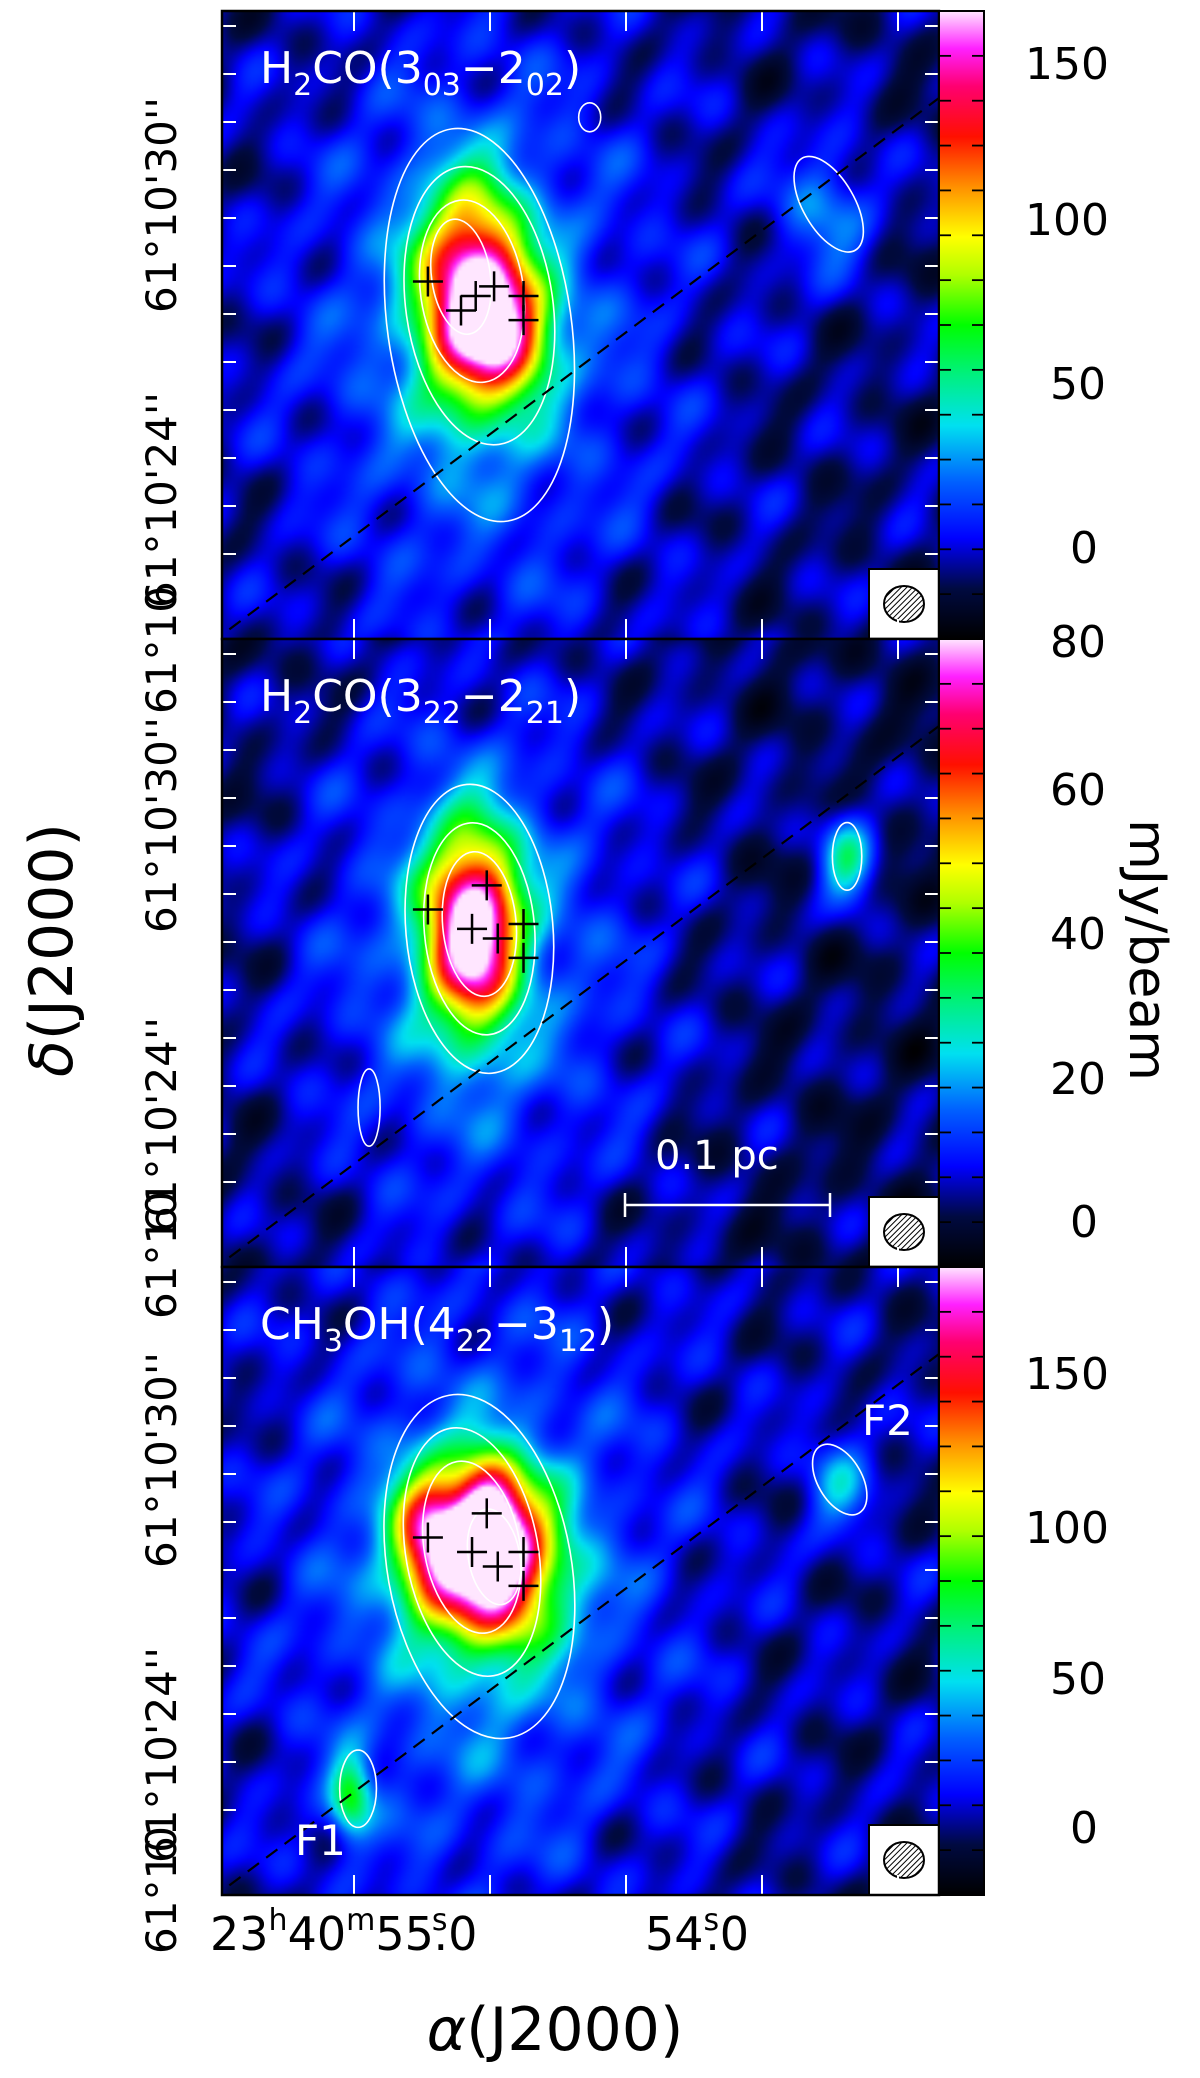 The image size is (1200, 2078). What do you see at coordinates (717, 1156) in the screenshot?
I see `scale-bar-label: 0.1 pc` at bounding box center [717, 1156].